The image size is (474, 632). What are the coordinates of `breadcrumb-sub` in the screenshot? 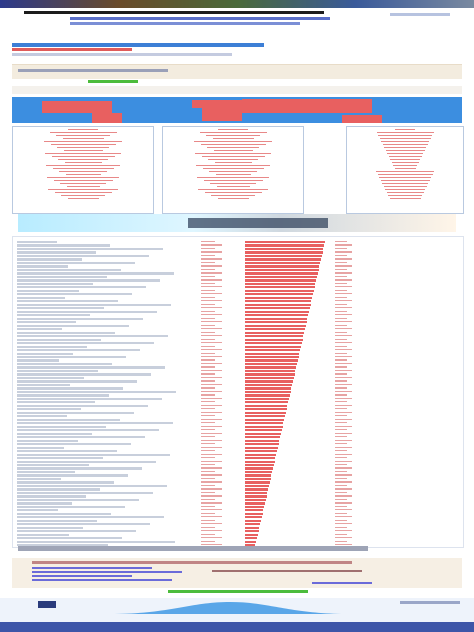 It's located at (185, 23).